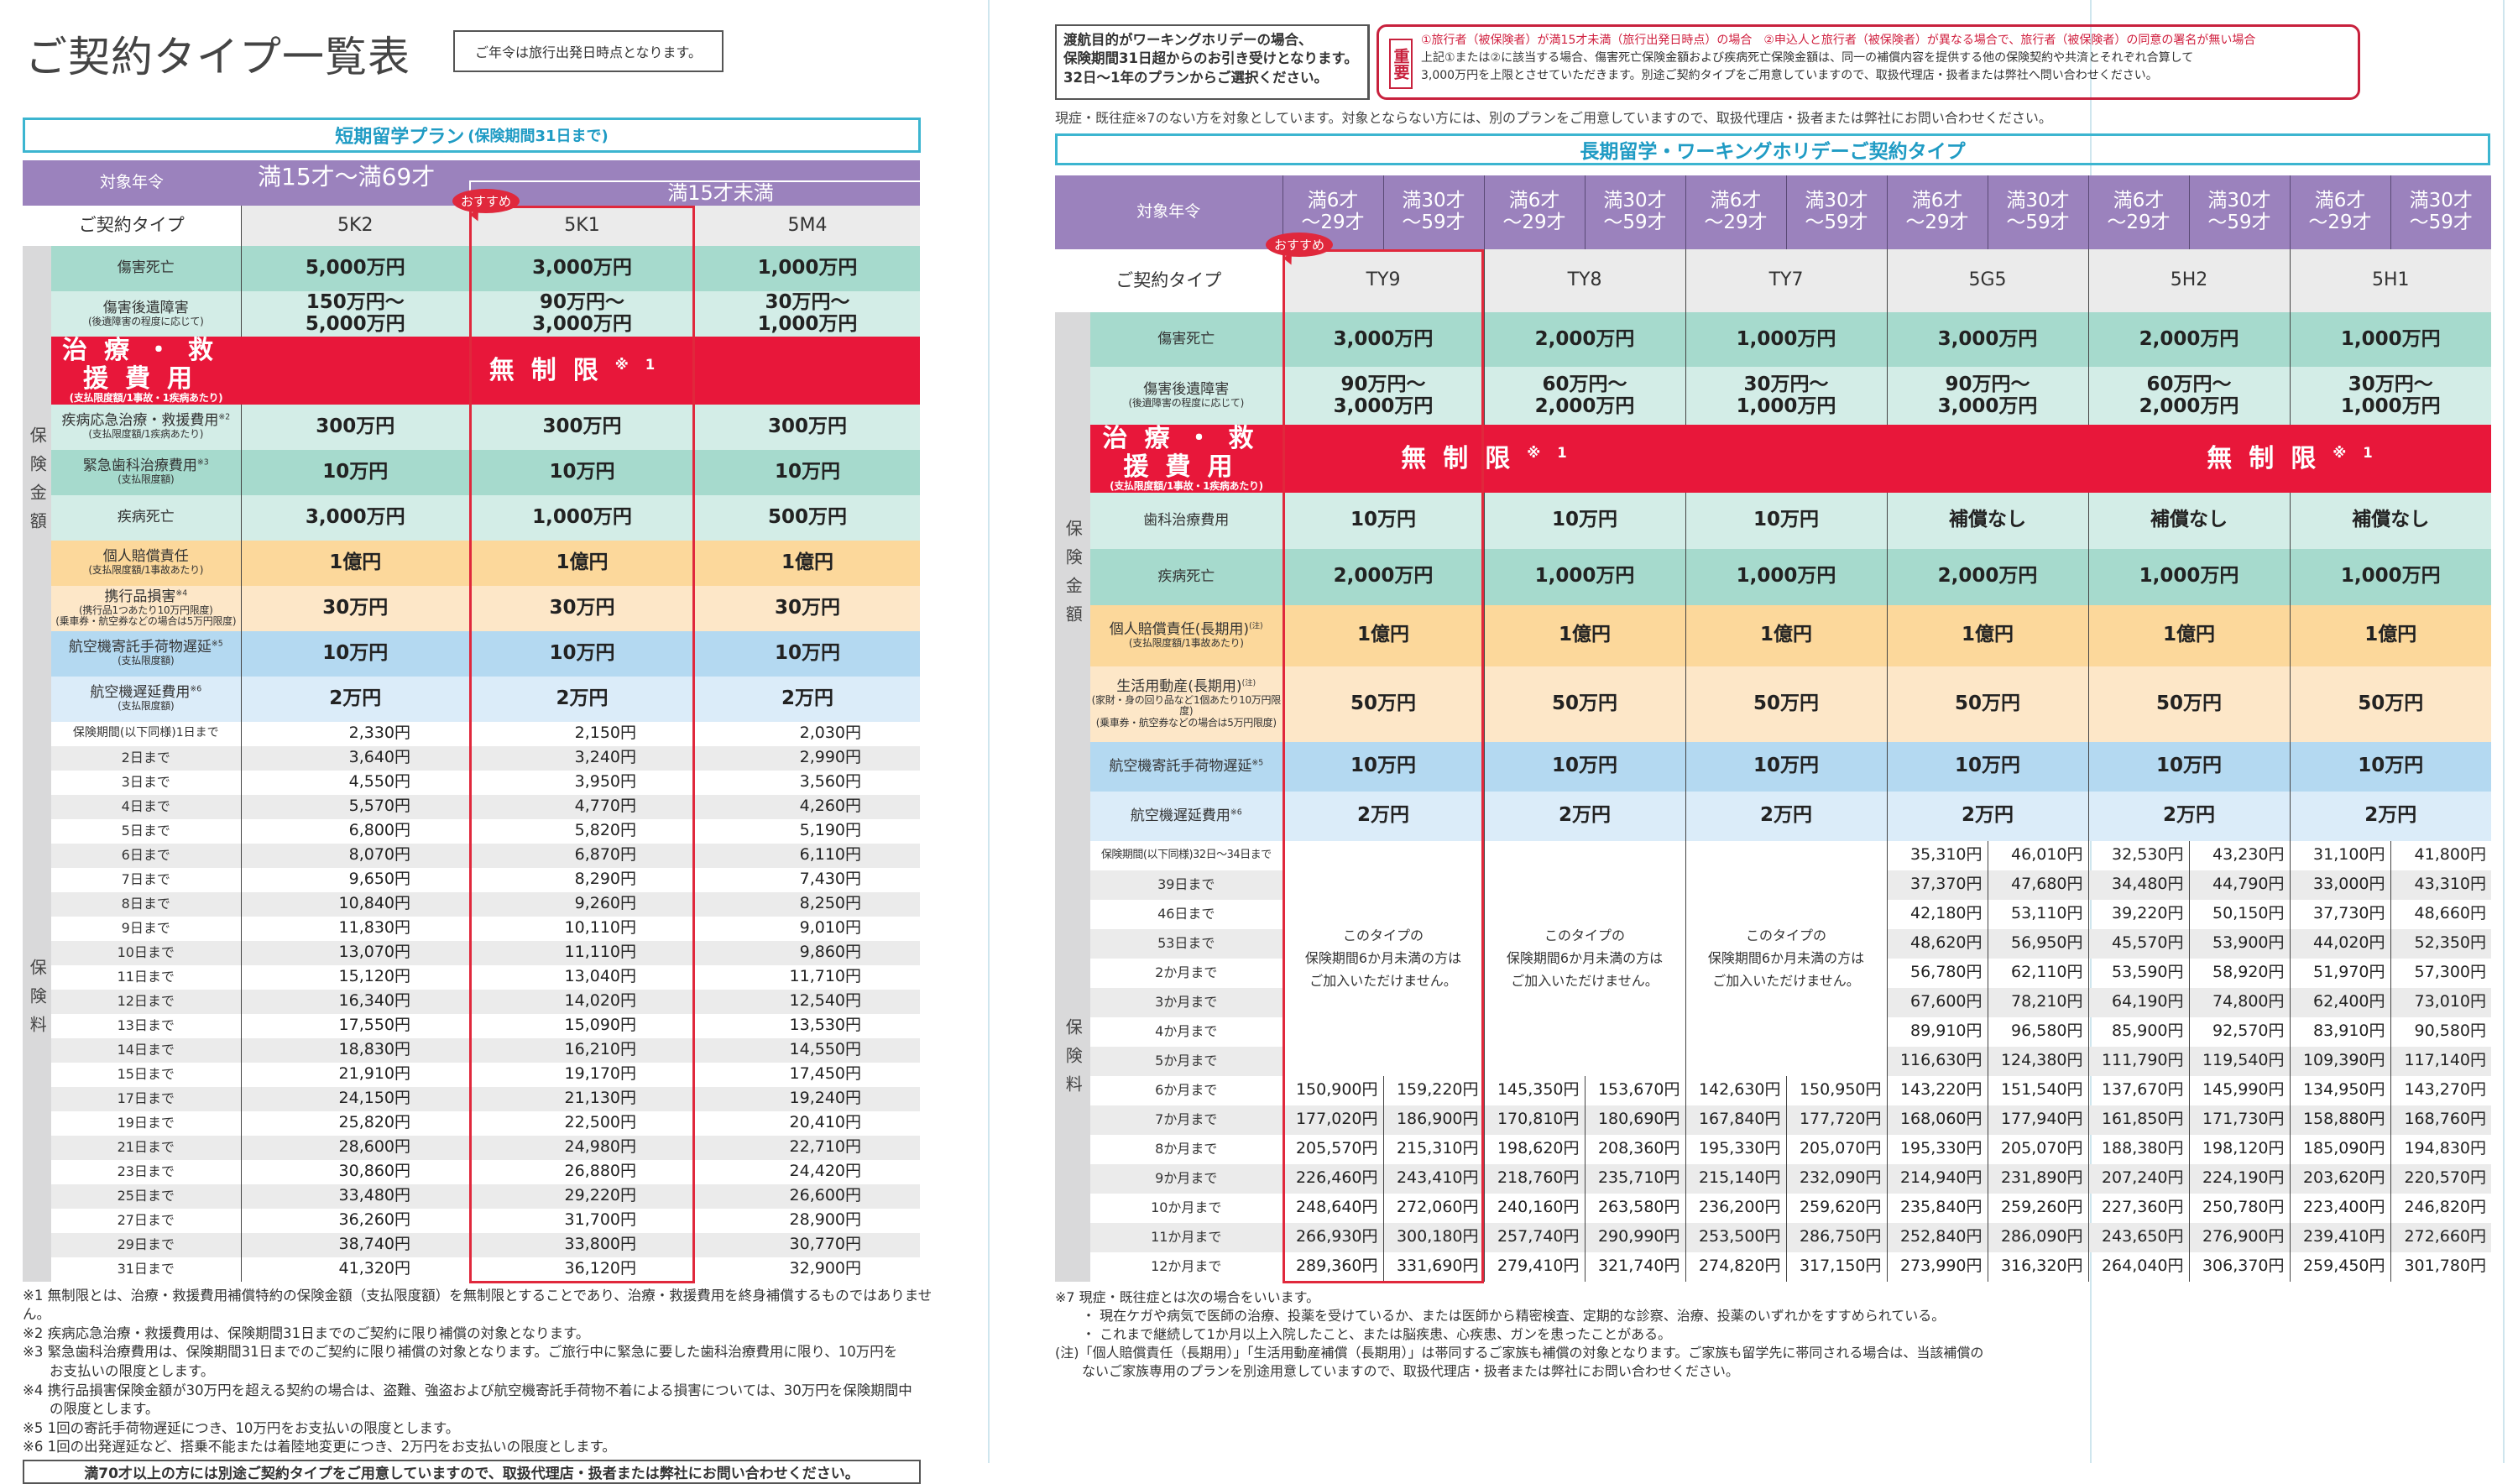  I want to click on premium-value: 34,480円, so click(2138, 885).